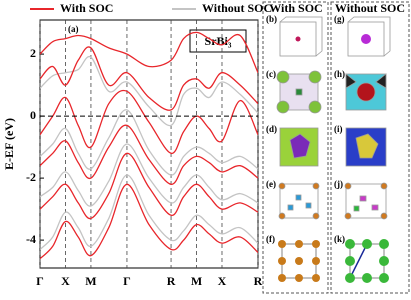 This screenshot has width=411, height=300. Describe the element at coordinates (339, 19) in the screenshot. I see `panel-label: (g)` at that location.